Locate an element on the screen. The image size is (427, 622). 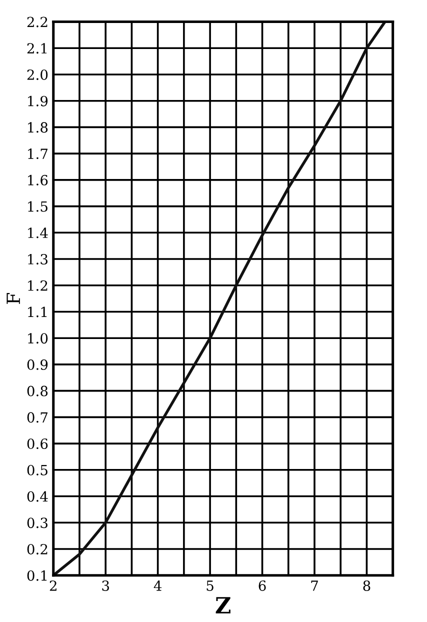
y-tick-label: 2.2 is located at coordinates (37, 22).